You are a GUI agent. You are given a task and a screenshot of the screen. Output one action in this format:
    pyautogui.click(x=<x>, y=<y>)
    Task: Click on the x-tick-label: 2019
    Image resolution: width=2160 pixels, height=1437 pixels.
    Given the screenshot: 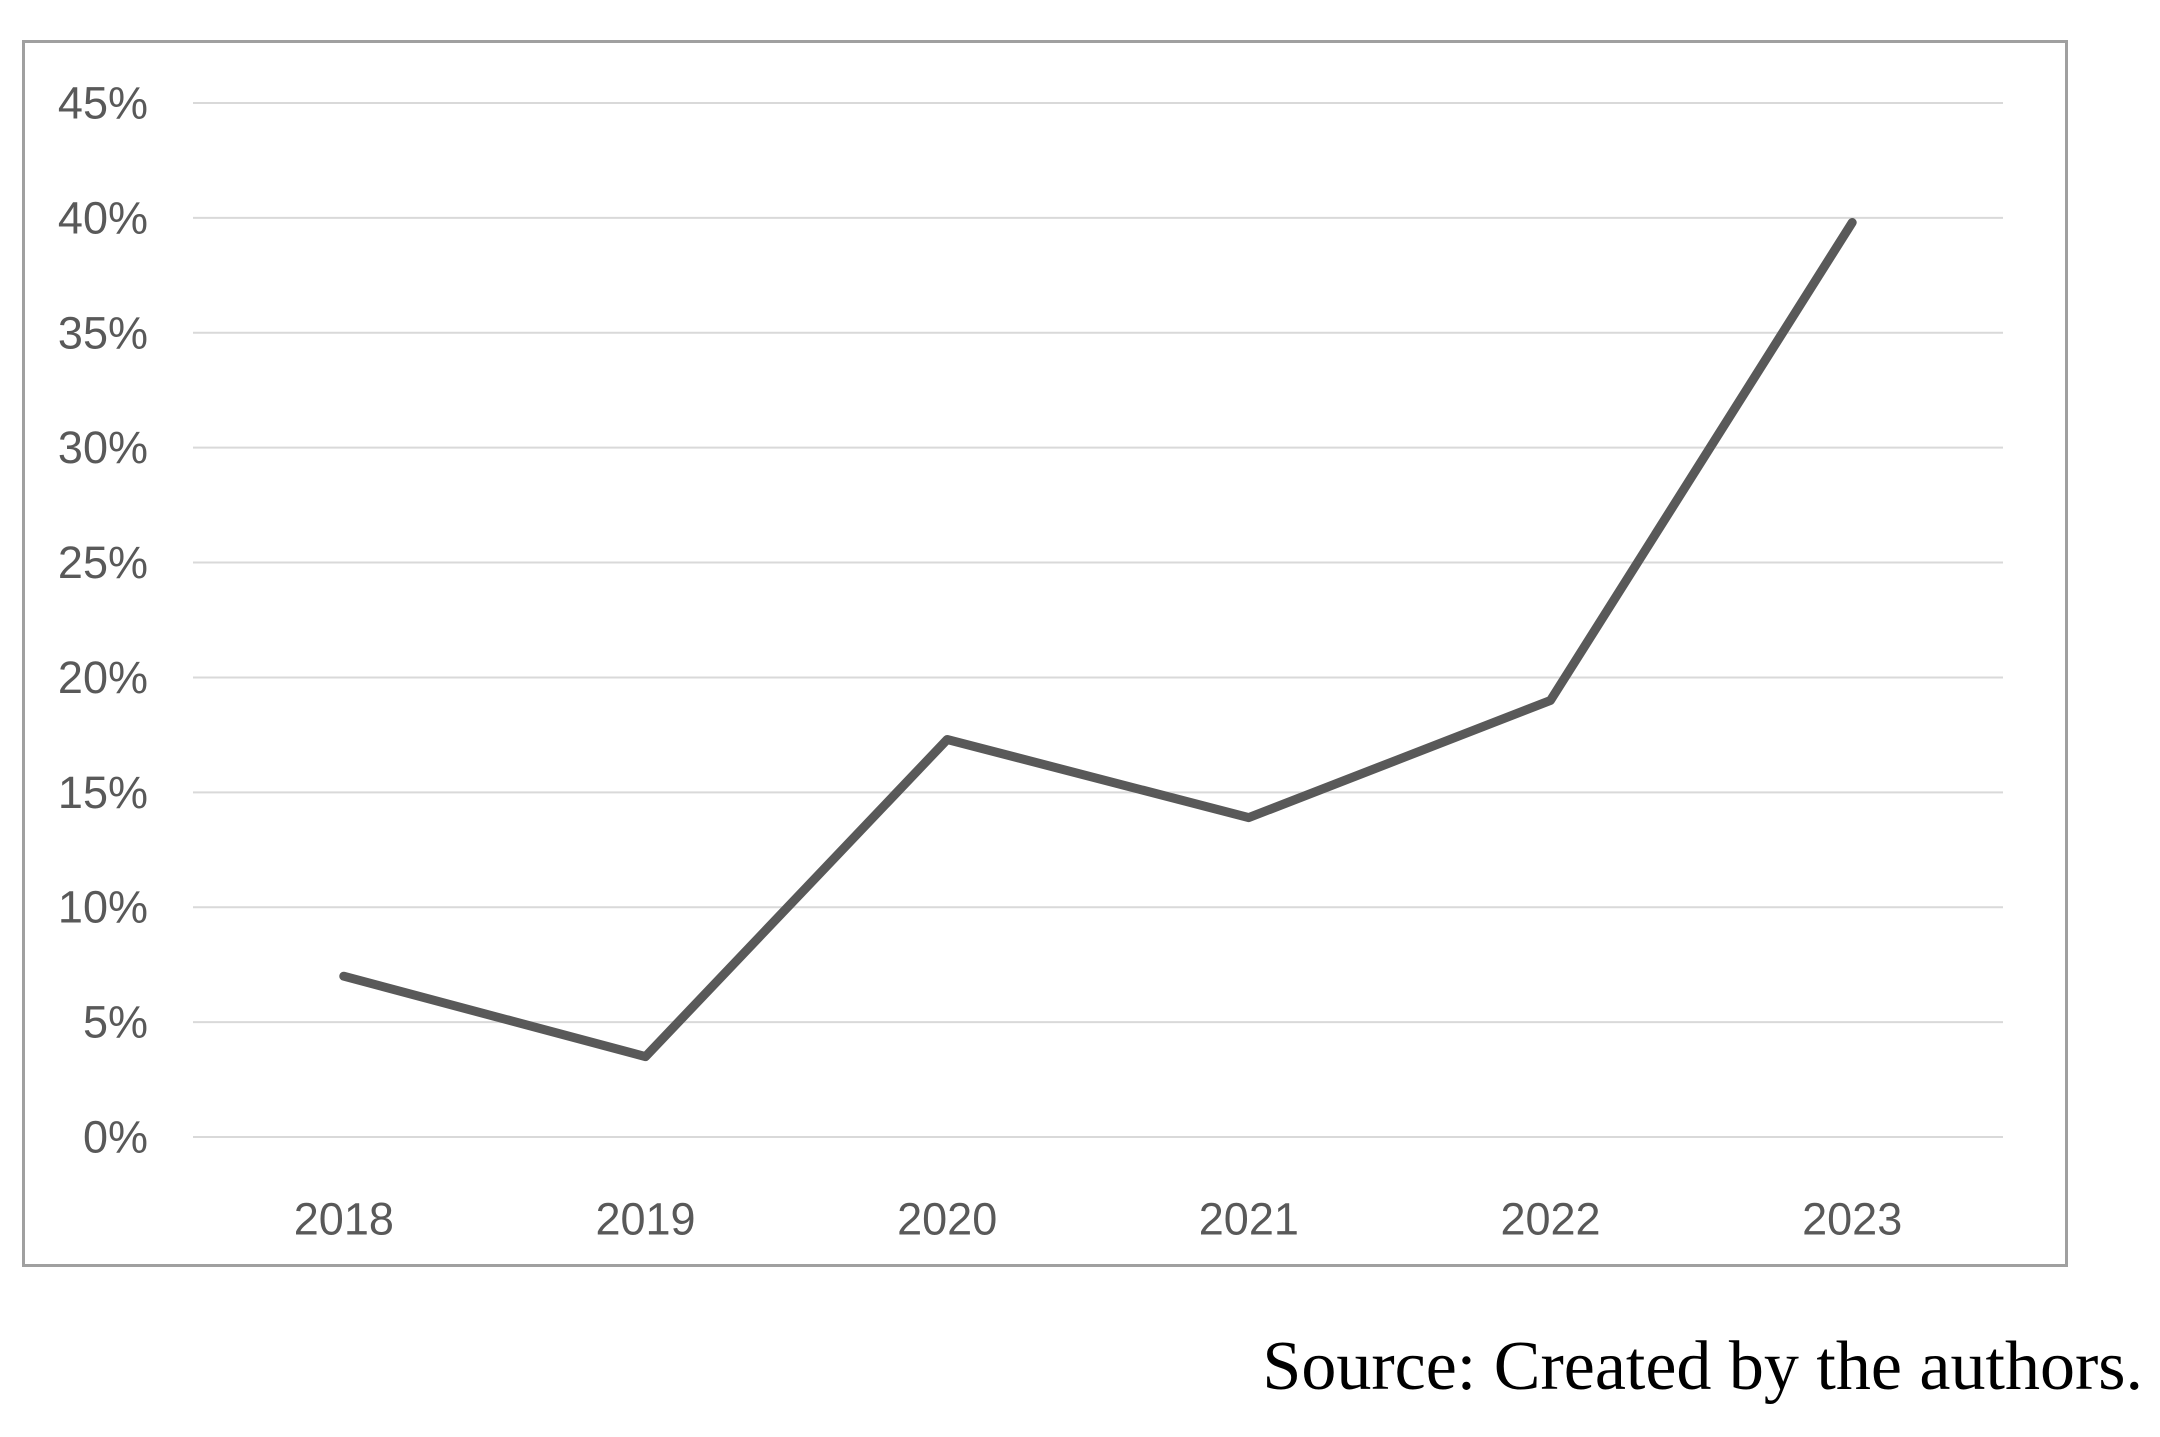 What is the action you would take?
    pyautogui.click(x=645, y=1219)
    